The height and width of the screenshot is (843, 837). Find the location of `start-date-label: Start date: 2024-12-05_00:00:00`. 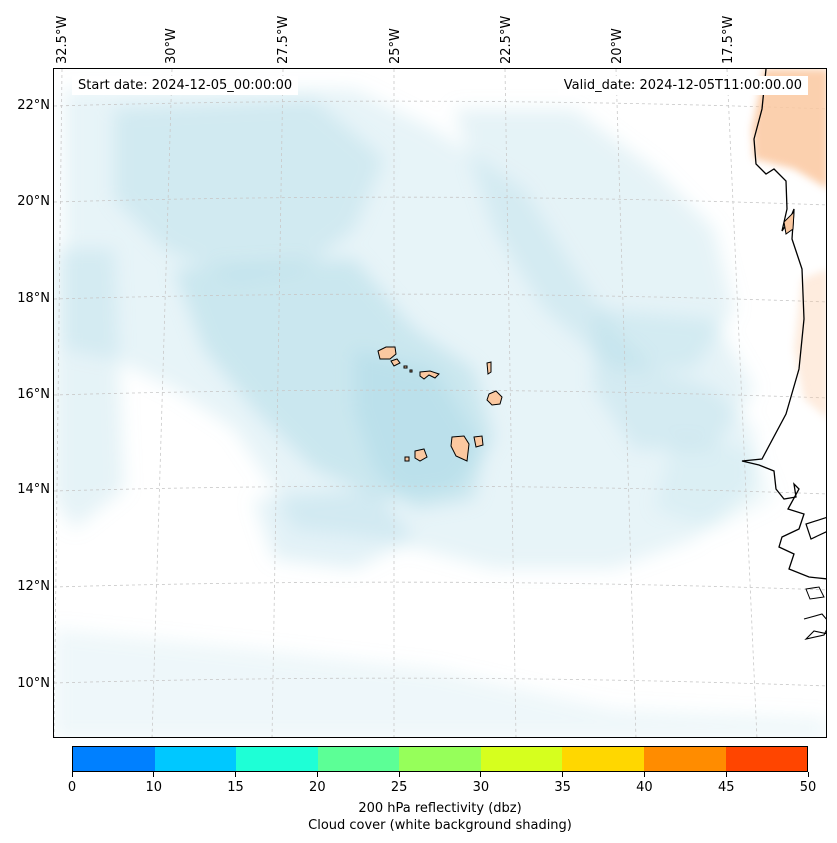

start-date-label: Start date: 2024-12-05_00:00:00 is located at coordinates (185, 85).